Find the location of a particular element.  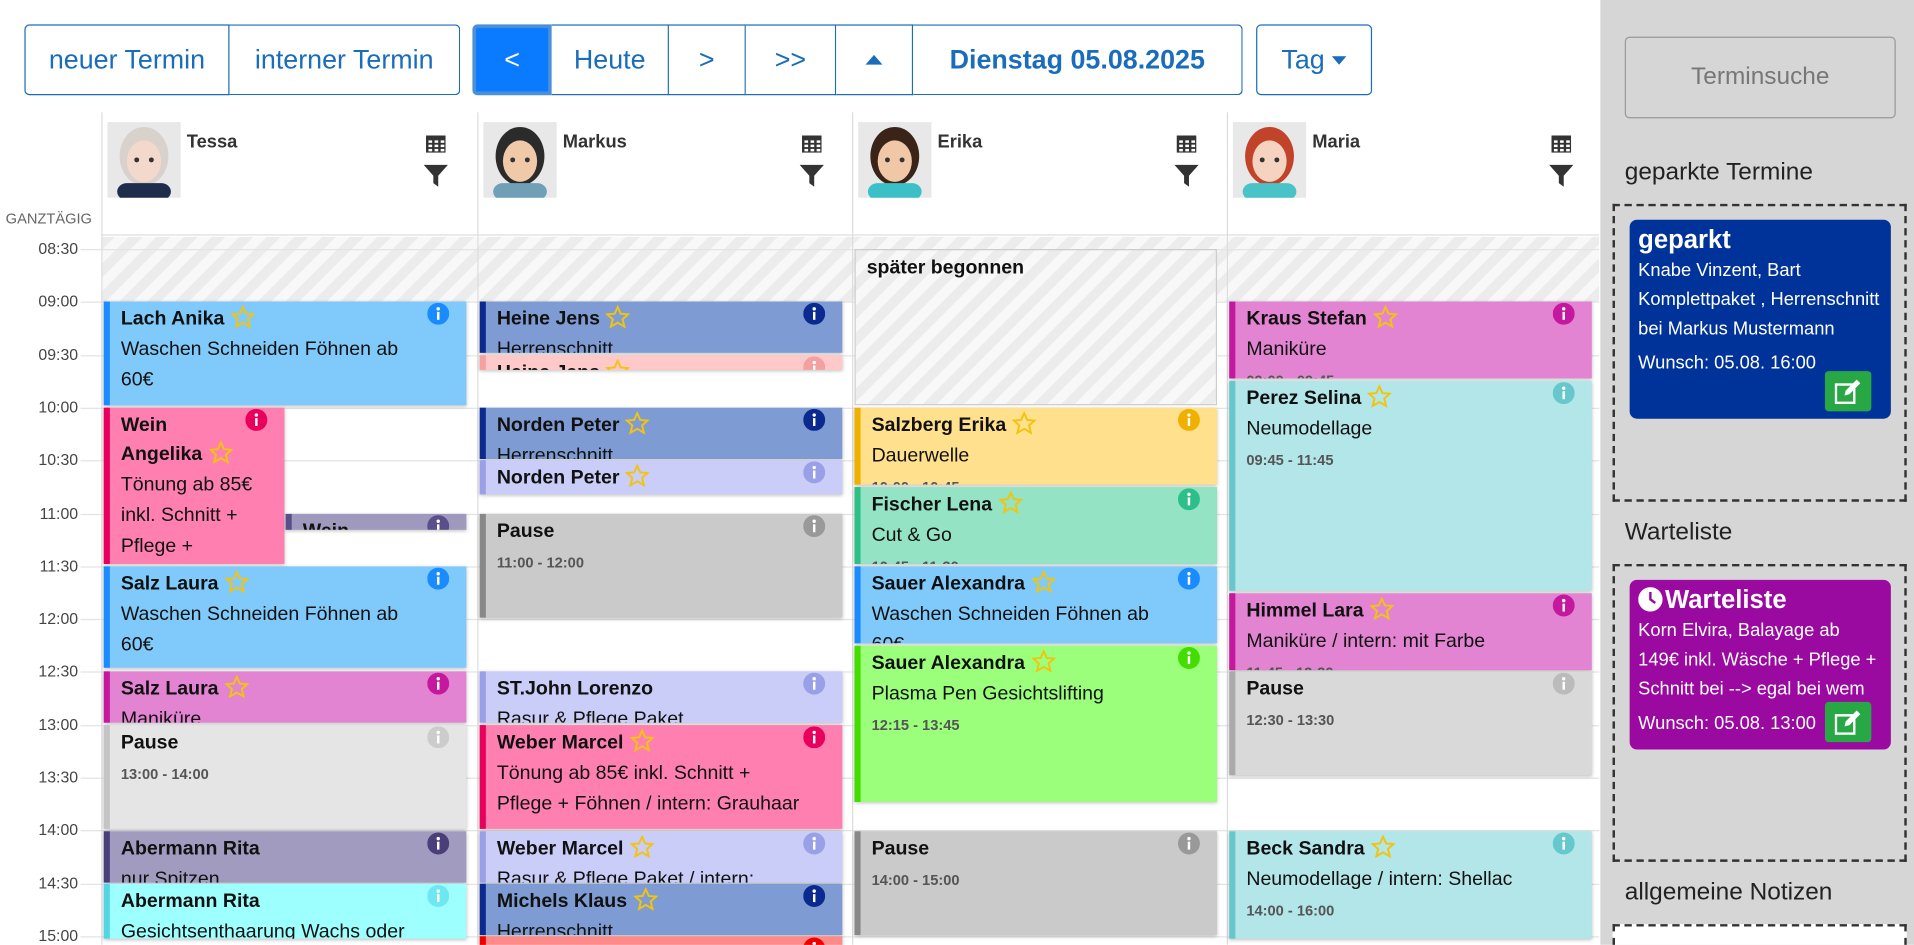

time-label: 14:30 is located at coordinates (58, 882).